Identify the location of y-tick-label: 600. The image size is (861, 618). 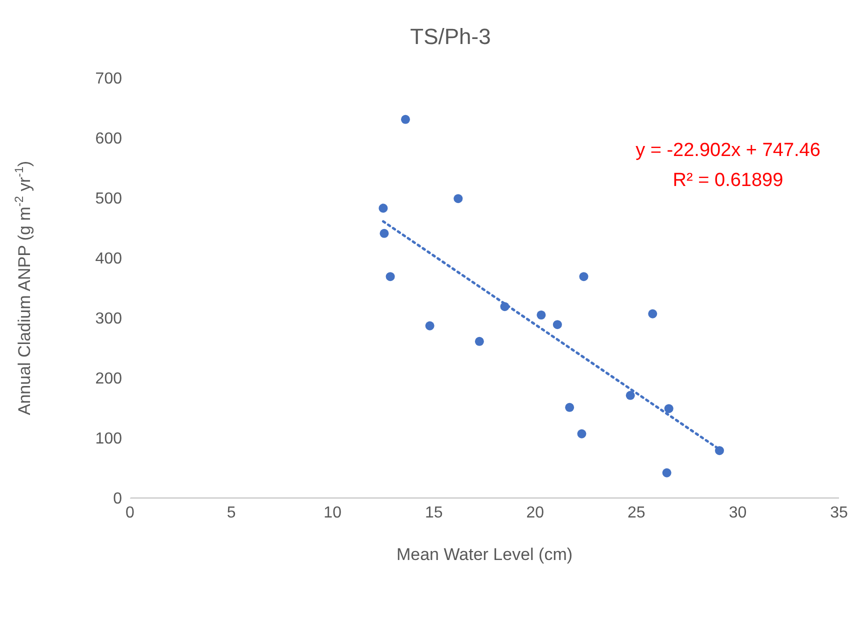
(108, 139).